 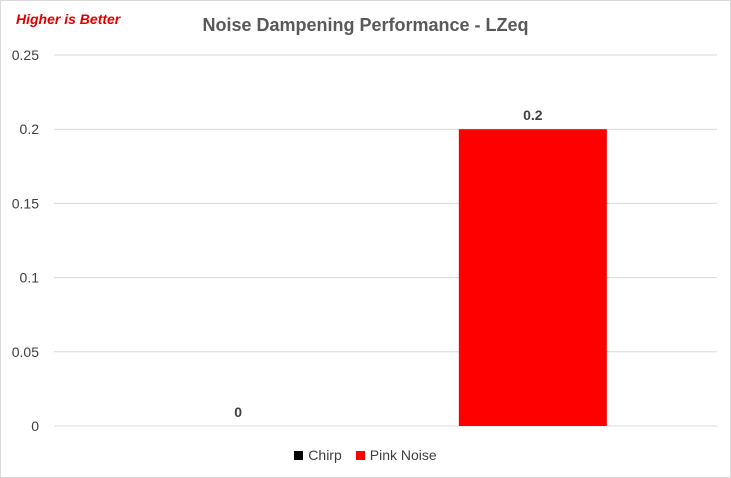 What do you see at coordinates (25, 240) in the screenshot?
I see `y-axis-ticks: 0 0.05 0.1 0.15 0.2 0.25` at bounding box center [25, 240].